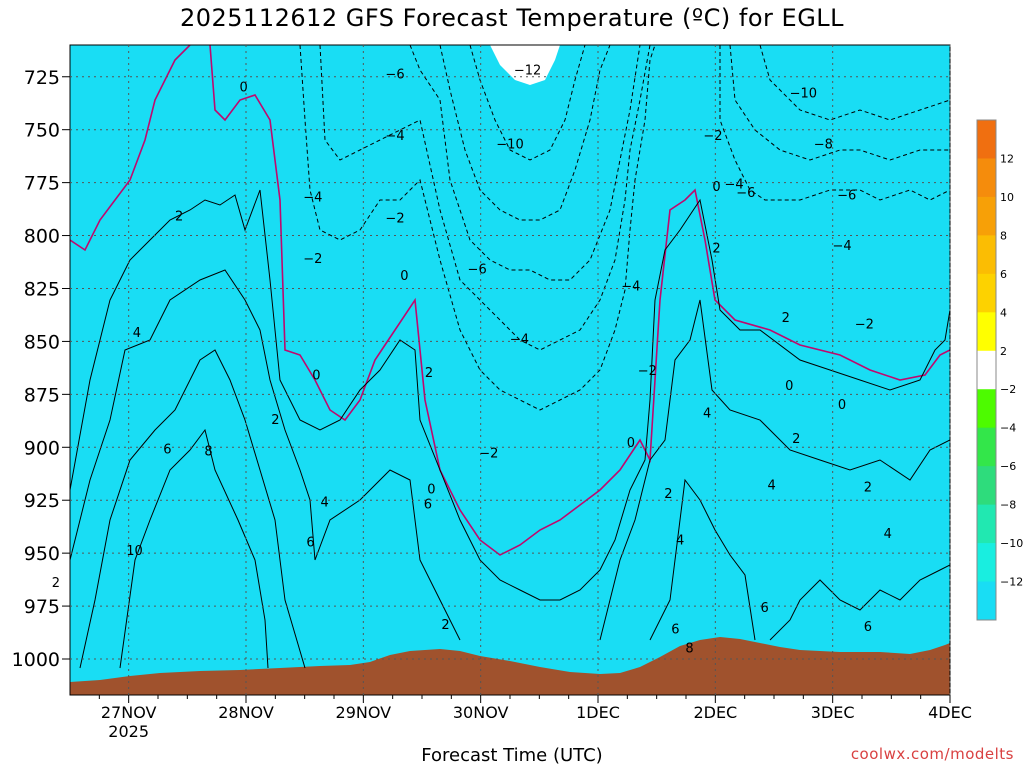  What do you see at coordinates (42, 395) in the screenshot?
I see `y-tick-label: 875` at bounding box center [42, 395].